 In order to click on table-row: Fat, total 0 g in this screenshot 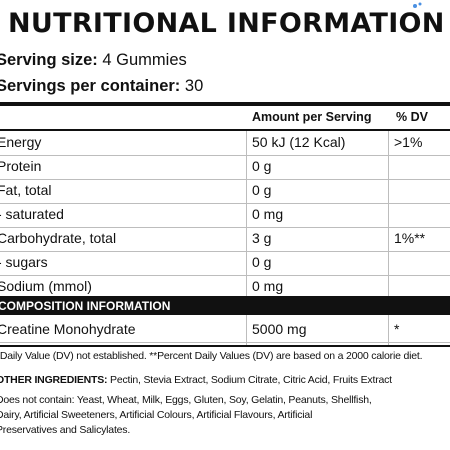, I will do `click(225, 191)`.